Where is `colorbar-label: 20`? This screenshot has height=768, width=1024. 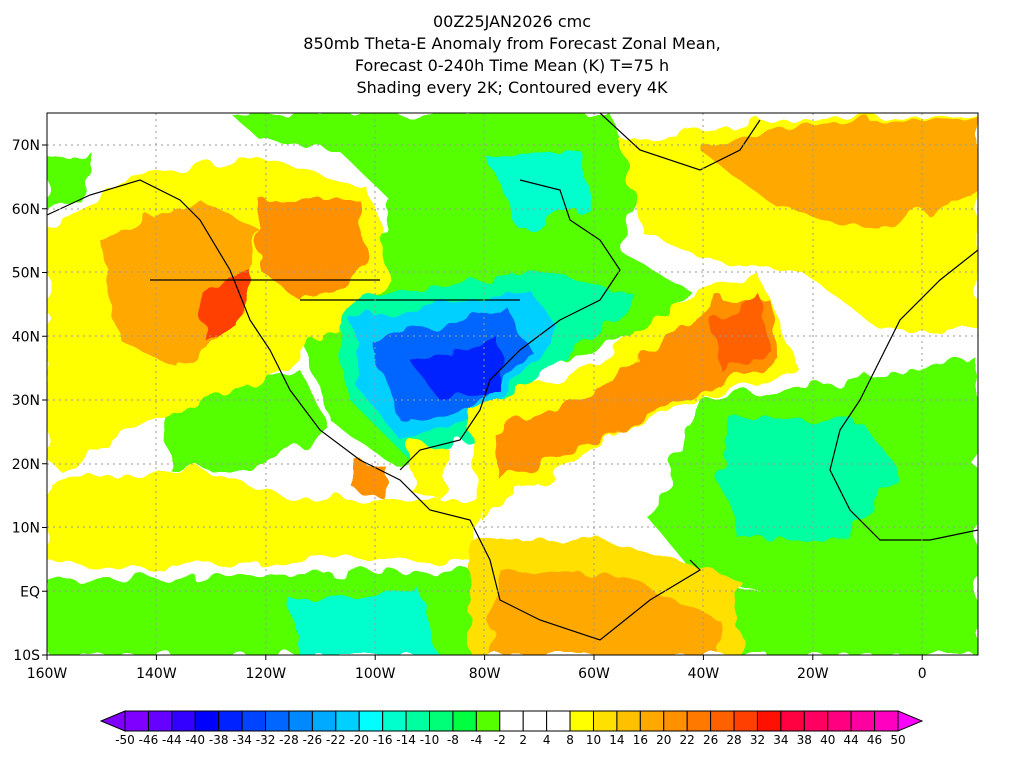 colorbar-label: 20 is located at coordinates (663, 740).